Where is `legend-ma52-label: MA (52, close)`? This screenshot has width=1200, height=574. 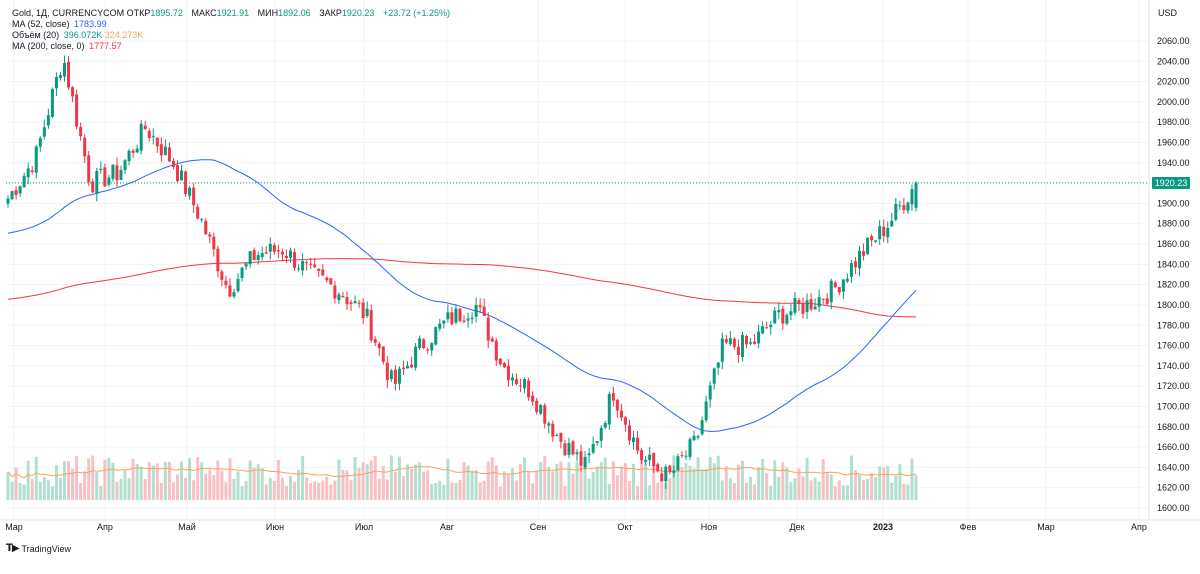 legend-ma52-label: MA (52, close) is located at coordinates (41, 24).